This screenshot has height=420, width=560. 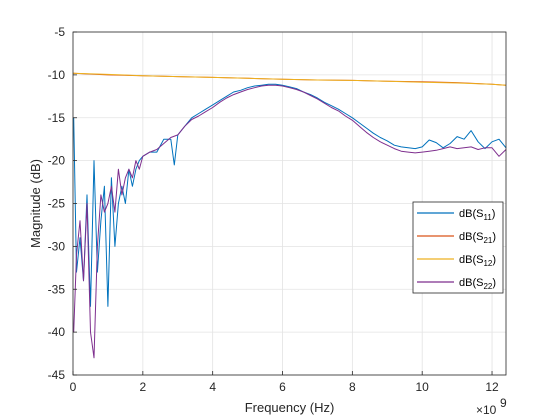 I want to click on x-exponent: ×10 9, so click(x=491, y=406).